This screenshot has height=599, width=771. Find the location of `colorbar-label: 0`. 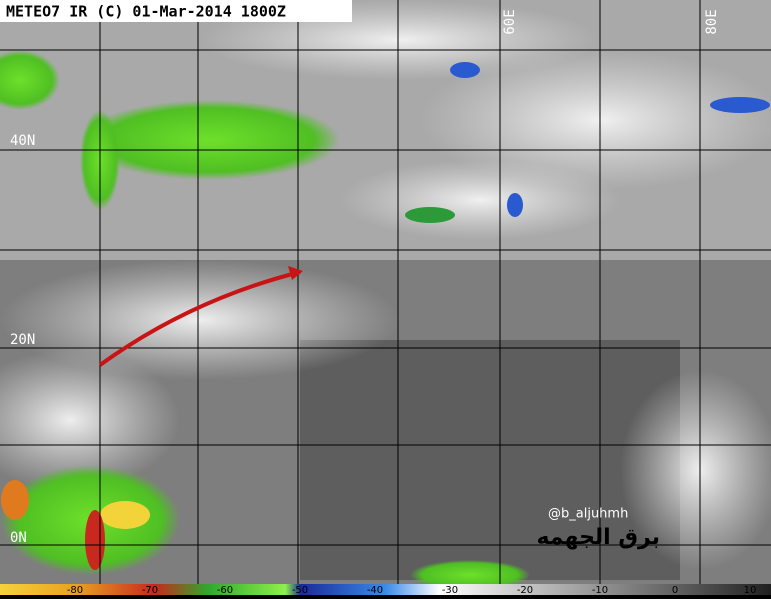

colorbar-label: 0 is located at coordinates (675, 590).